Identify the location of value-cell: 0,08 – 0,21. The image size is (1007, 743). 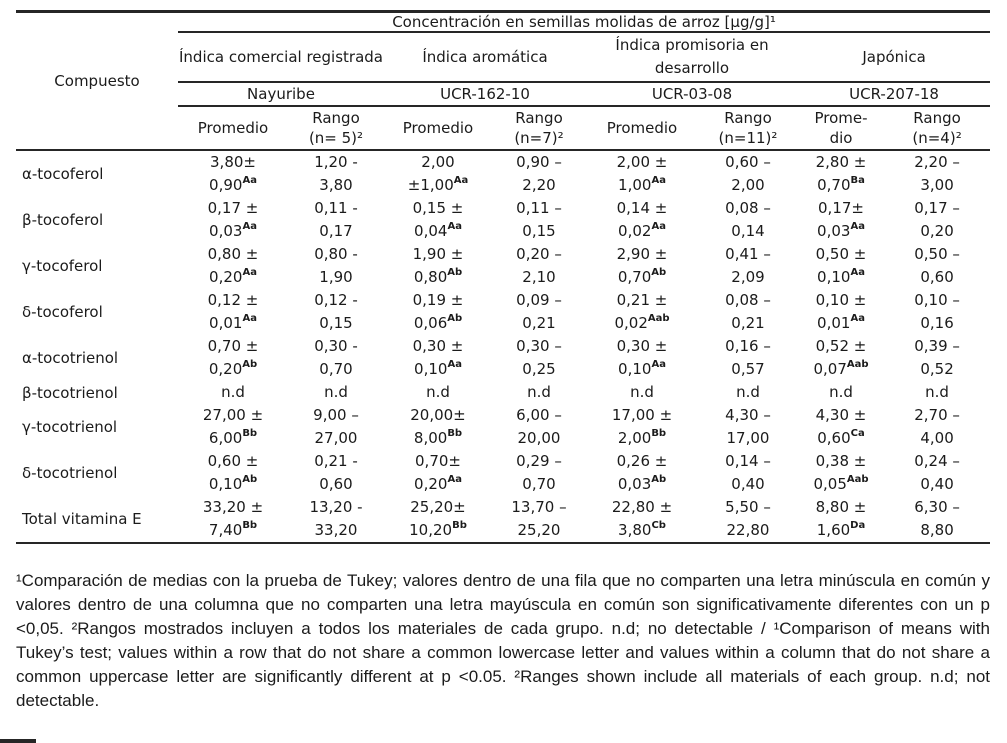
(748, 312).